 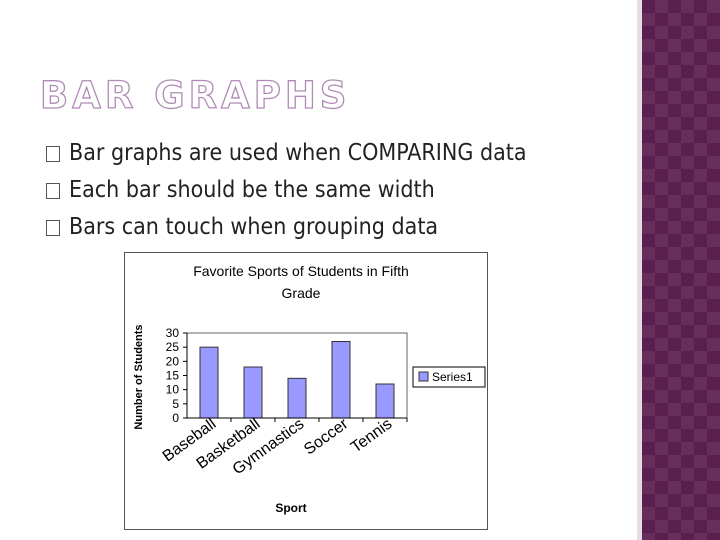 I want to click on legend-box, so click(x=449, y=377).